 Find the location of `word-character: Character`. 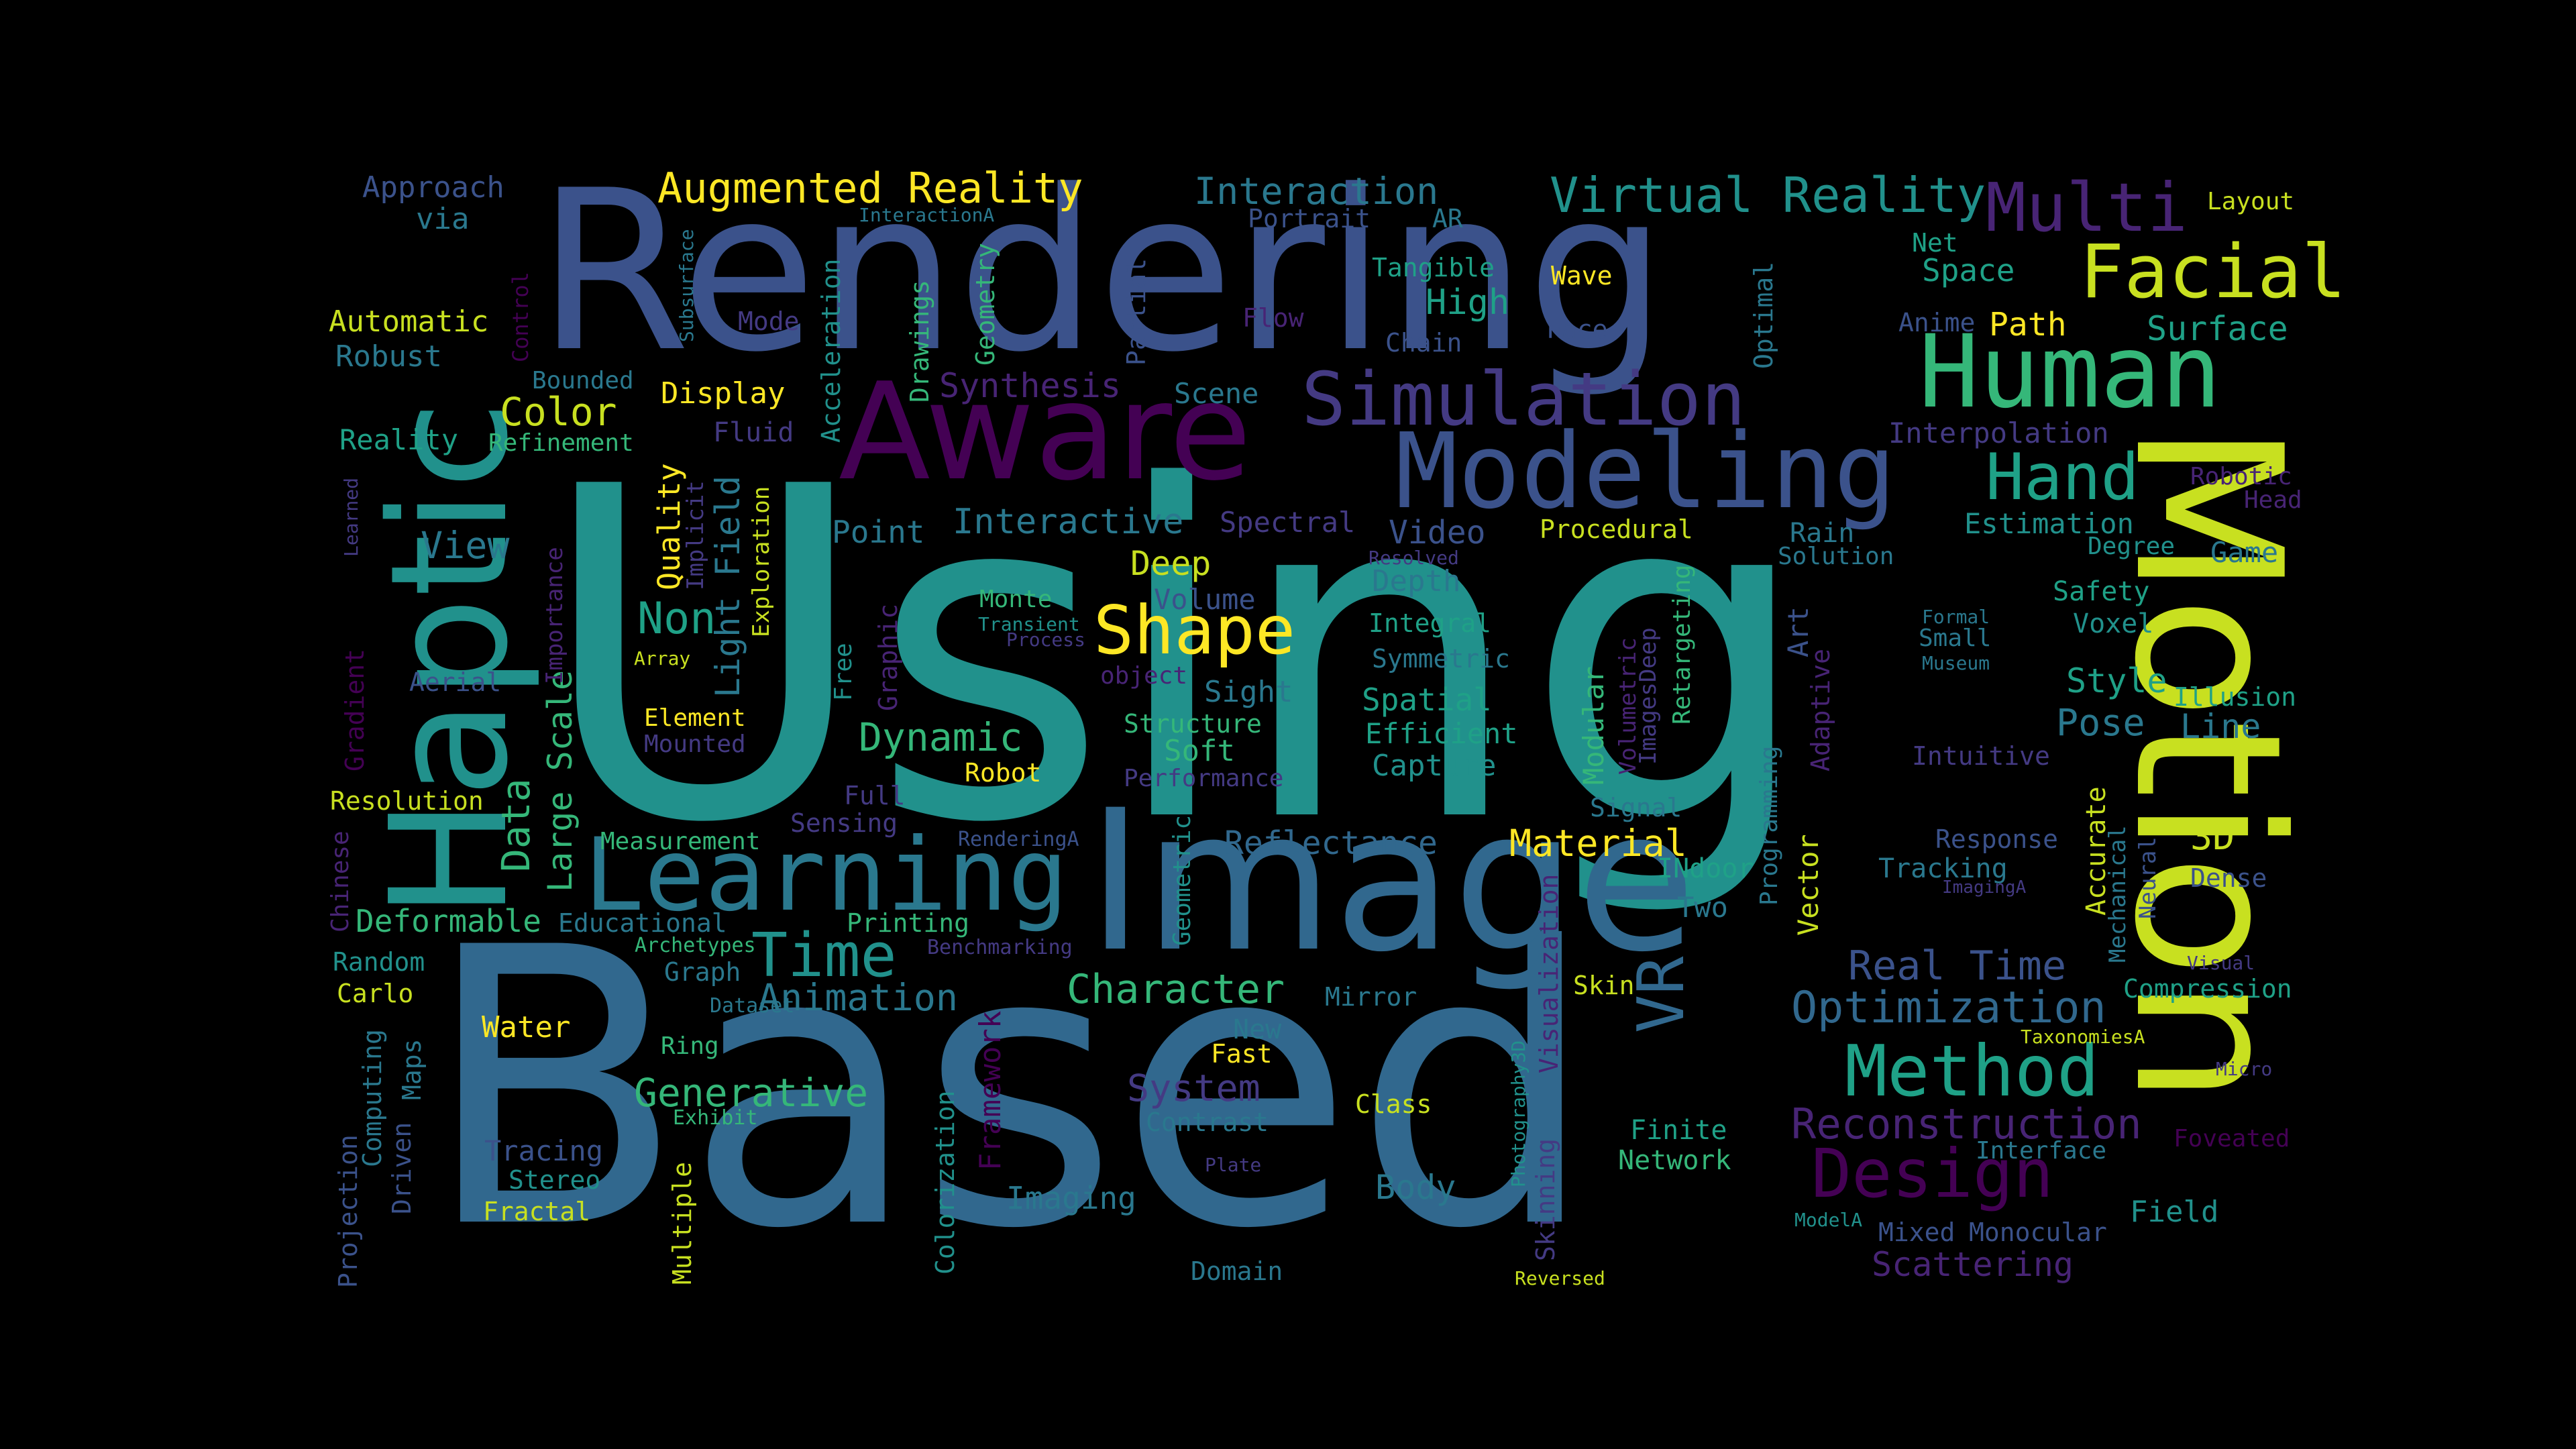

word-character: Character is located at coordinates (1176, 989).